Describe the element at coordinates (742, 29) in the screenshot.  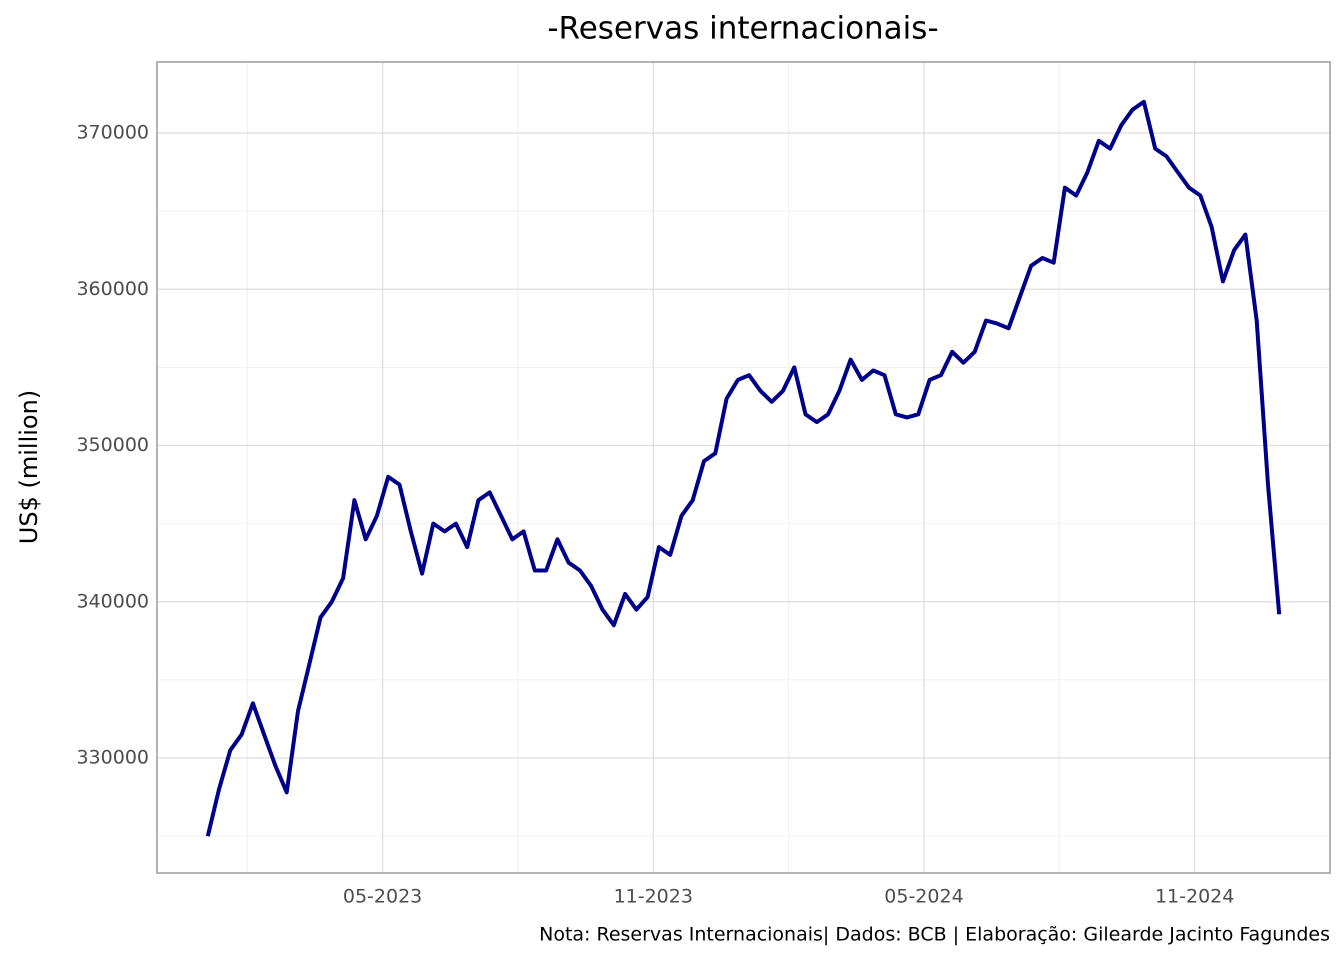
I see `chart-title: -Reservas internacionais-` at that location.